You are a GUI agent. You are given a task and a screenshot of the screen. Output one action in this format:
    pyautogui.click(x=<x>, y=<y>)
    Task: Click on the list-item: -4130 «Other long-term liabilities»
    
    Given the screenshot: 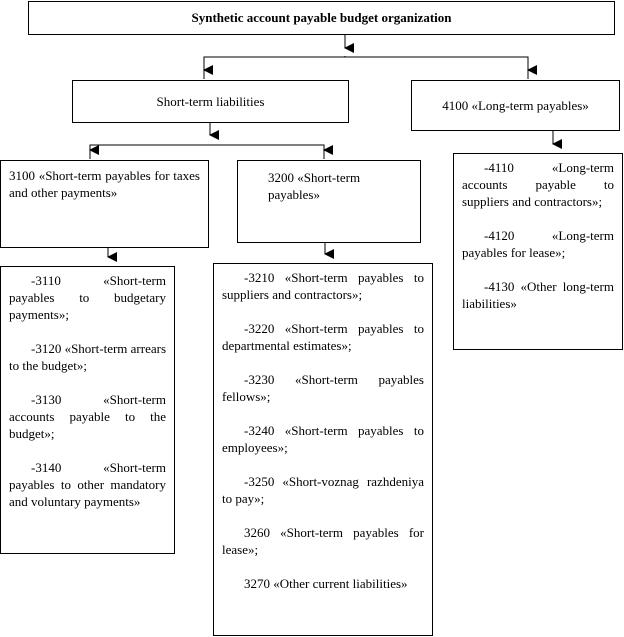 What is the action you would take?
    pyautogui.click(x=538, y=295)
    